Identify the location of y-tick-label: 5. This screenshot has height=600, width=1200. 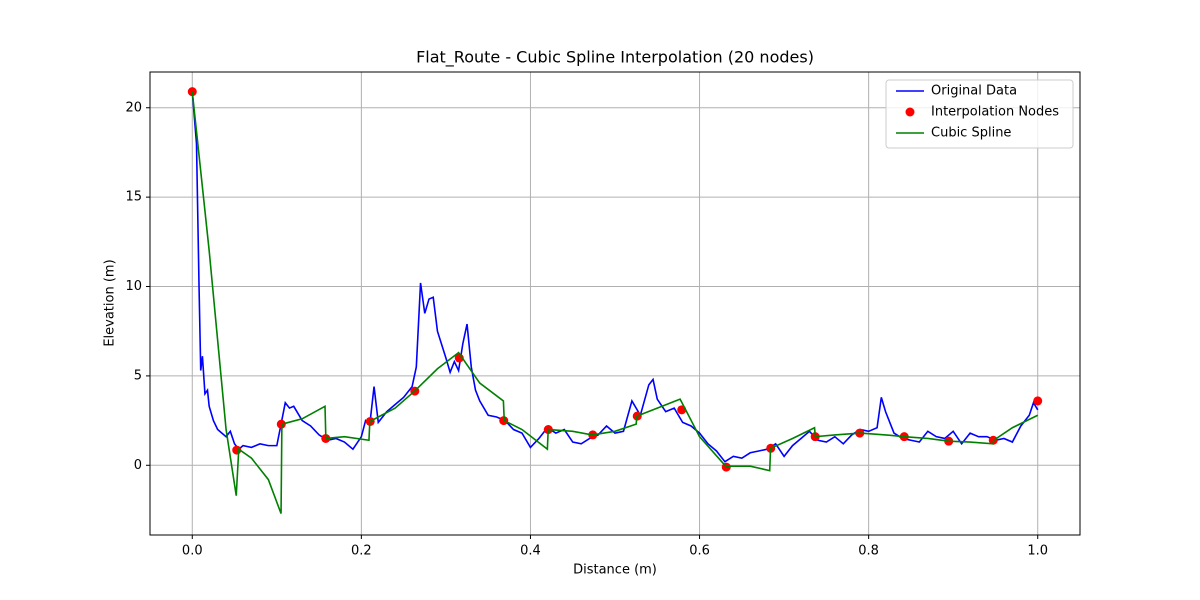
(138, 375).